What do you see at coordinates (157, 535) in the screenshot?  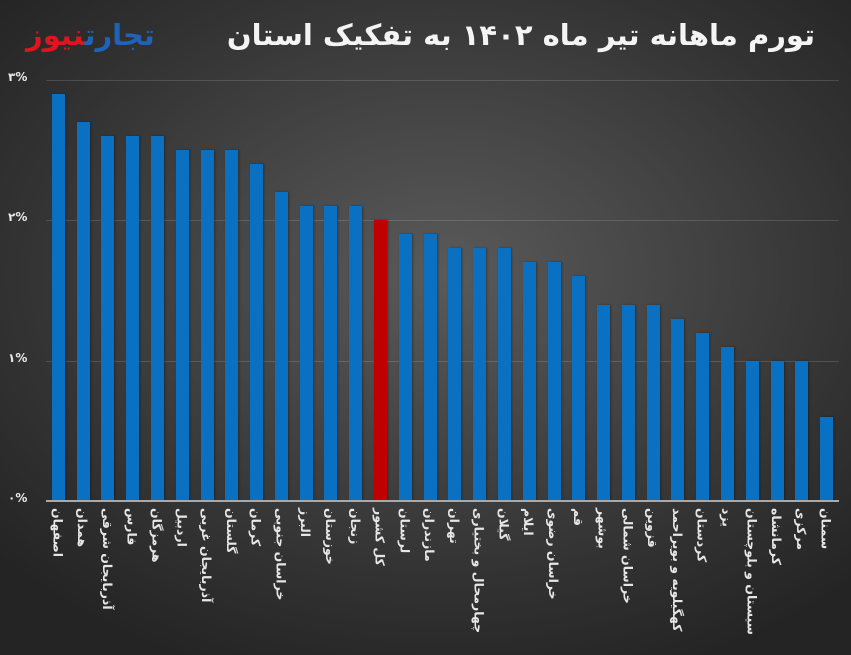 I see `x-tick-label: هرمزگان` at bounding box center [157, 535].